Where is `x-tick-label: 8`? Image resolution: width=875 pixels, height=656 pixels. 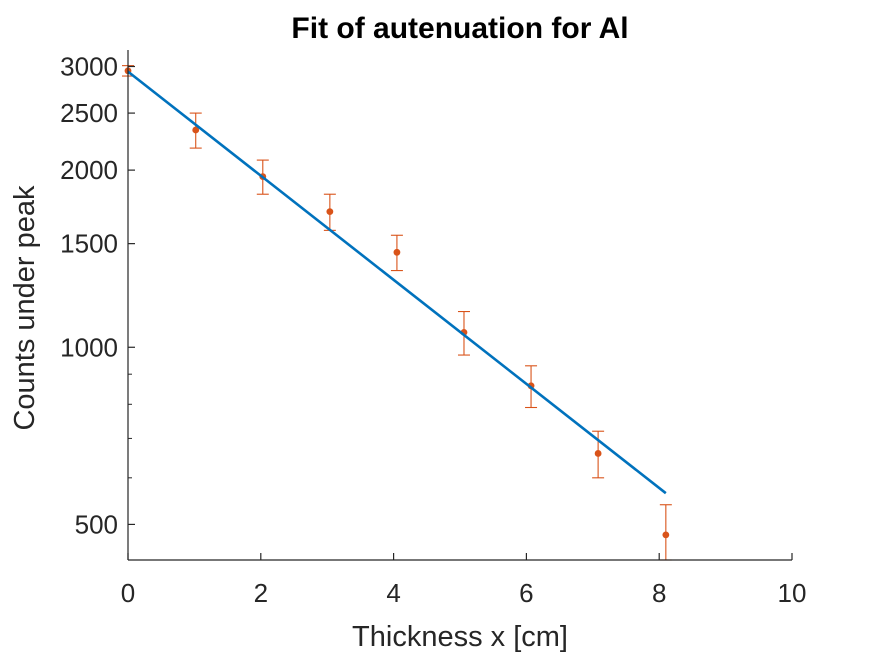
x-tick-label: 8 is located at coordinates (659, 593).